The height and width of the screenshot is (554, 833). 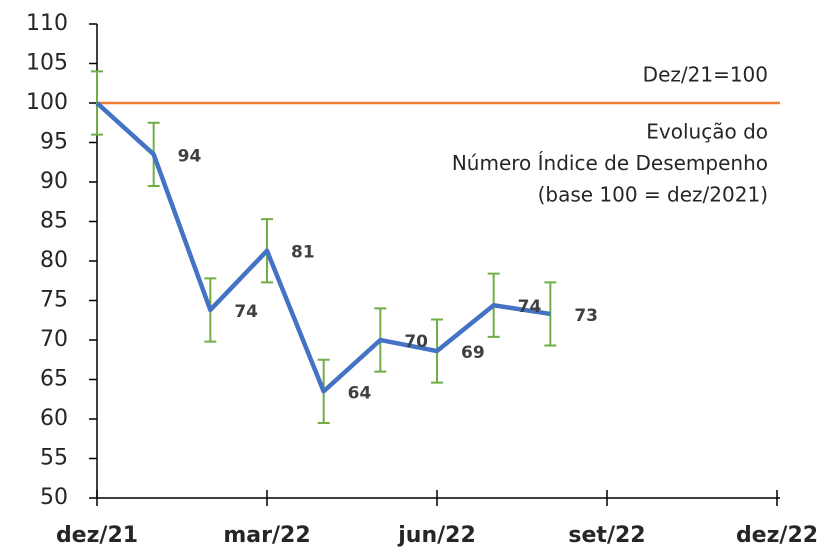 I want to click on y-tick-label: 60, so click(x=54, y=418).